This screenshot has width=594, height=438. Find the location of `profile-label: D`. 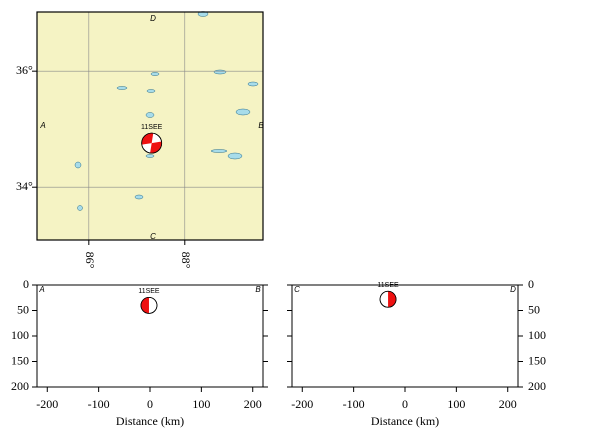

profile-label: D is located at coordinates (153, 18).